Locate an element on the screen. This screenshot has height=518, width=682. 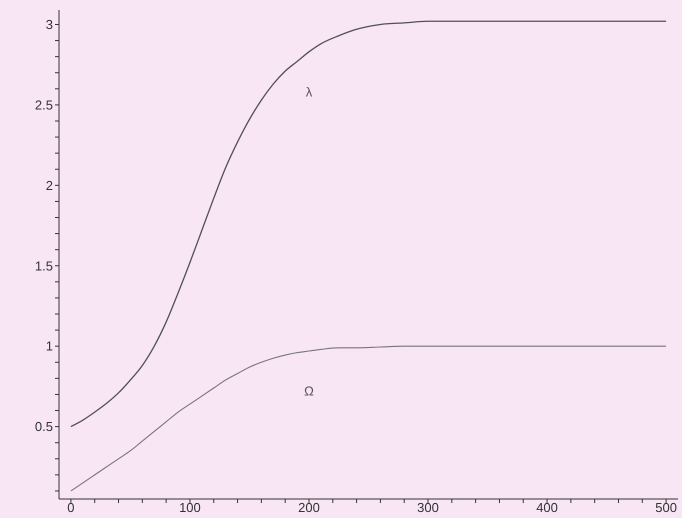
y-tick-label: 2 is located at coordinates (49, 185).